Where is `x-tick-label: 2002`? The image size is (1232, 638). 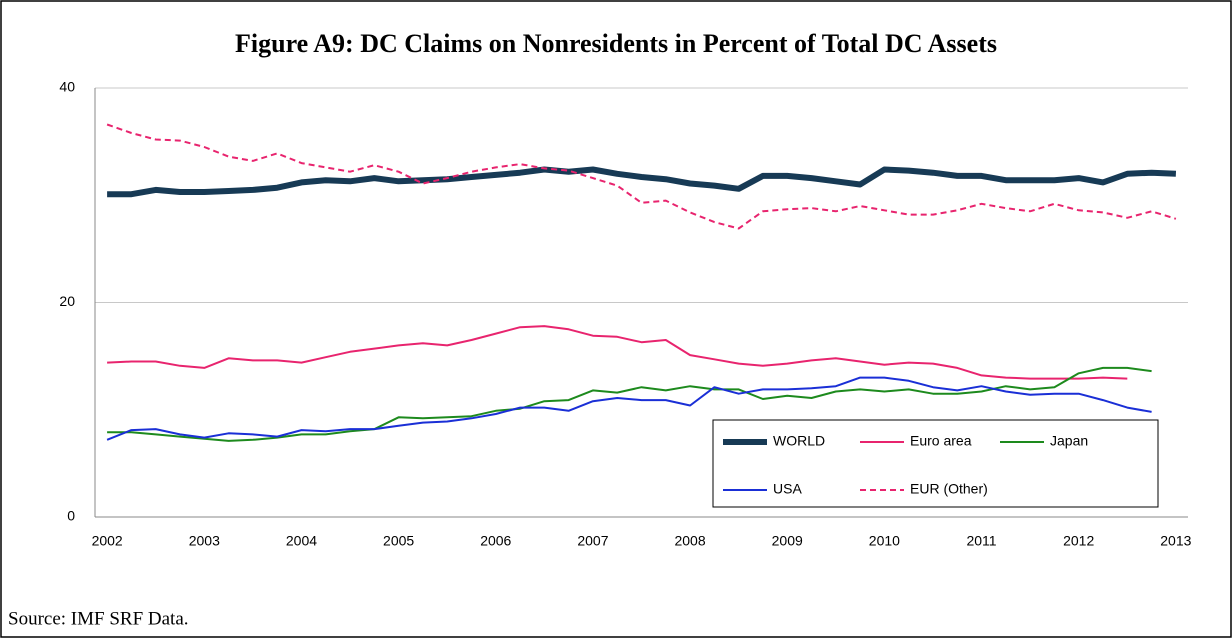
x-tick-label: 2002 is located at coordinates (107, 541).